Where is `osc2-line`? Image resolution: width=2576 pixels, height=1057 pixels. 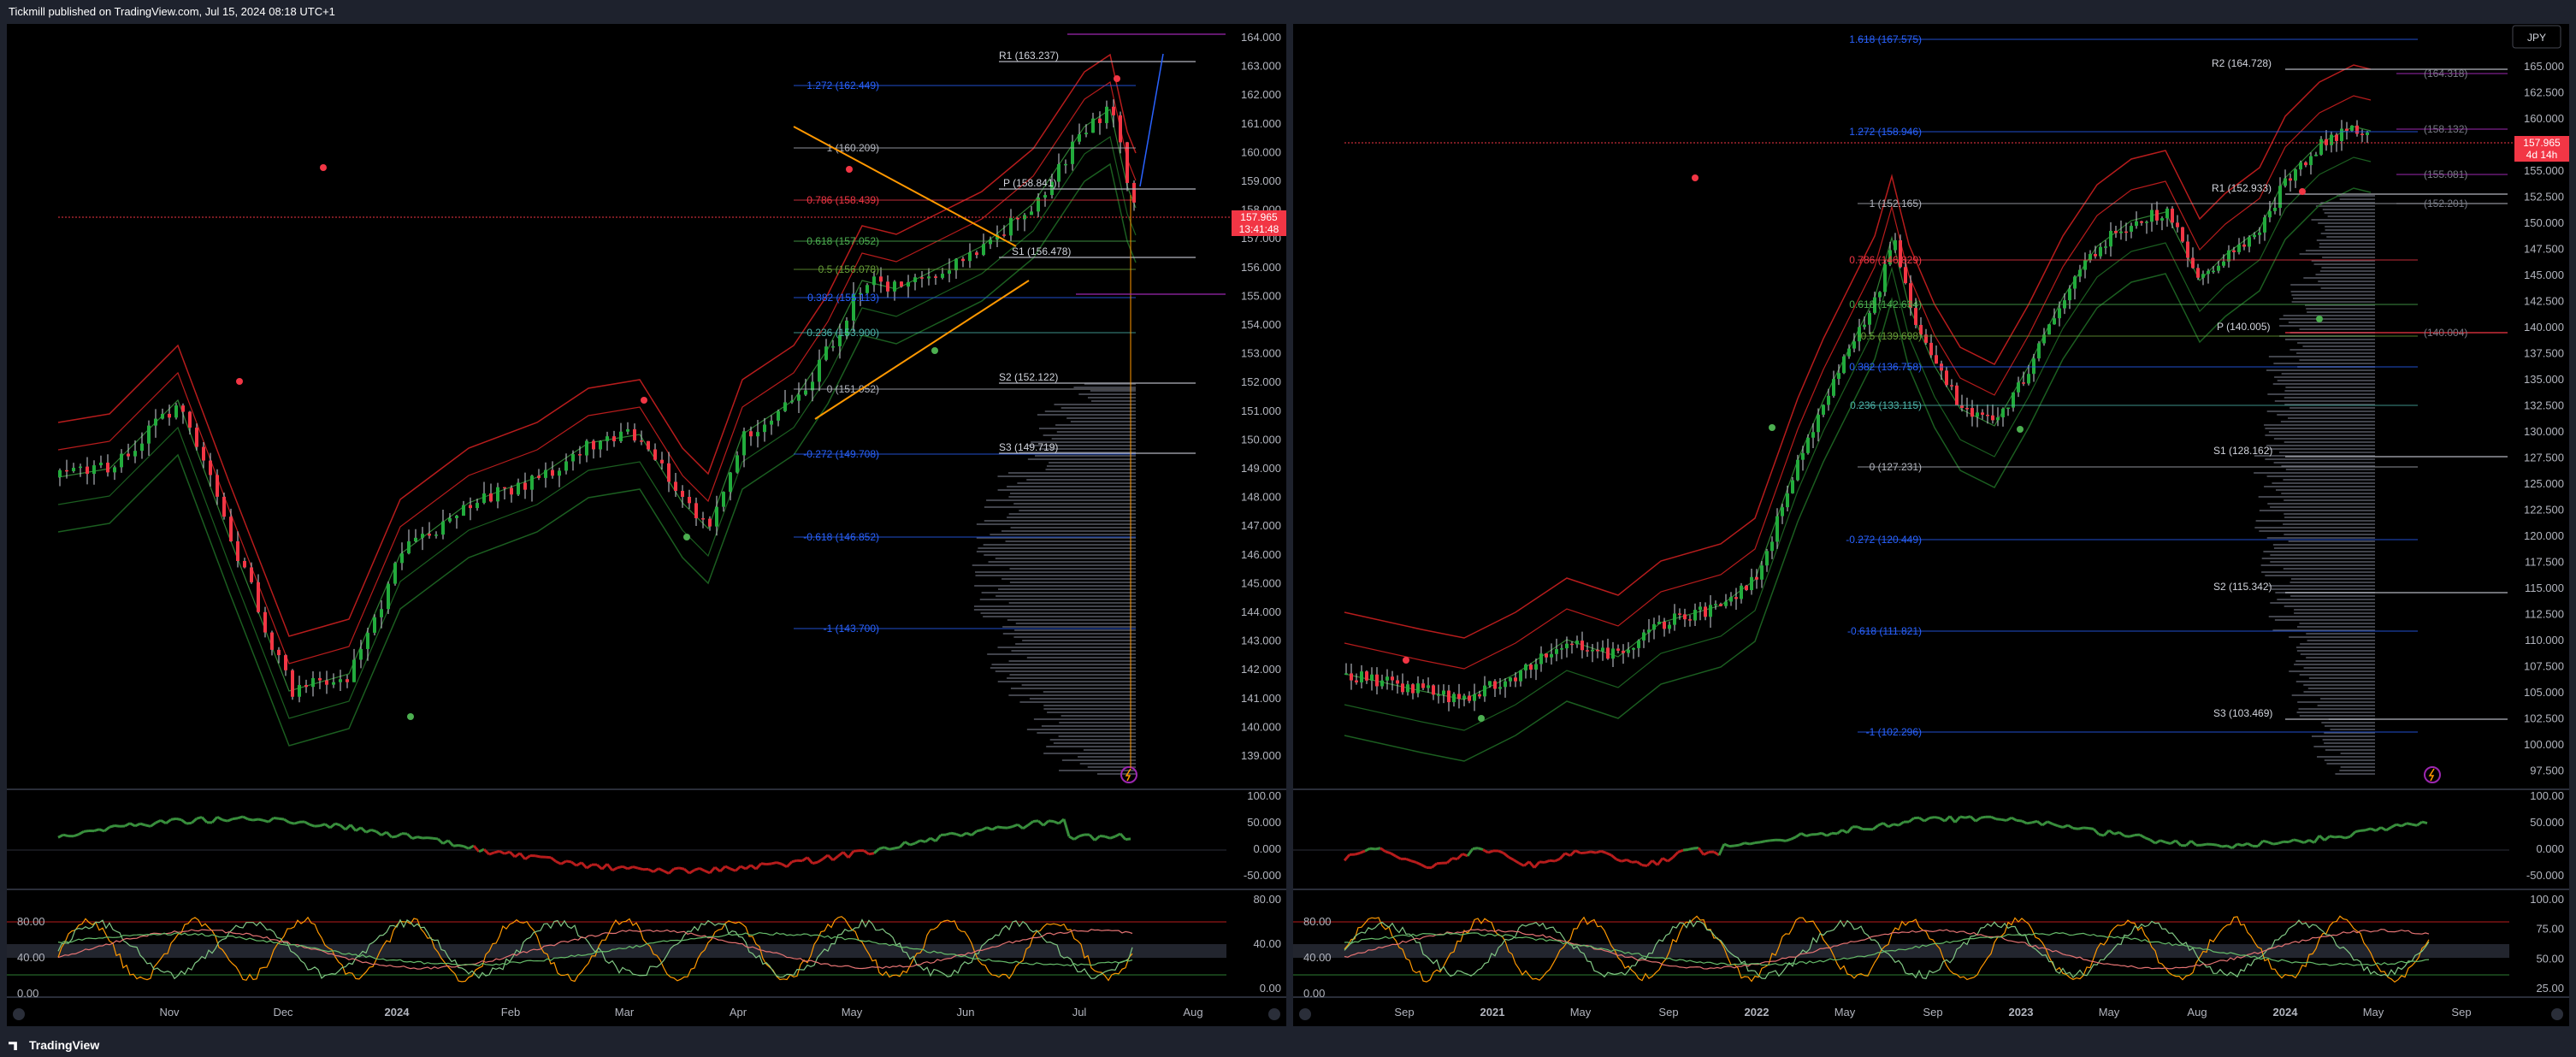 osc2-line is located at coordinates (595, 949).